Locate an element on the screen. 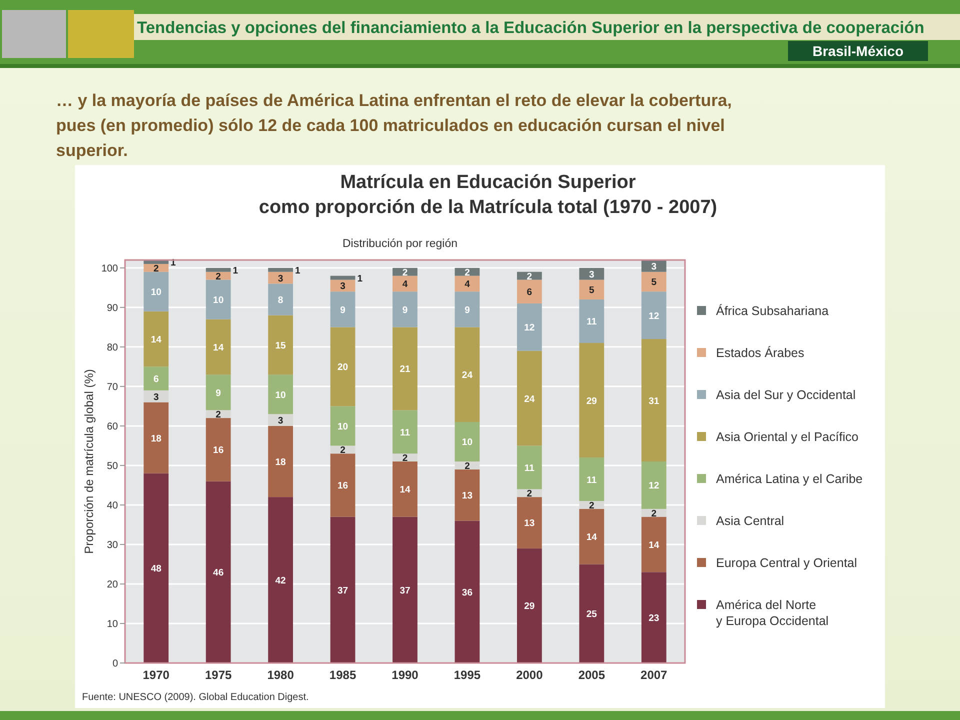 The image size is (960, 720). y-tick-label: 100 is located at coordinates (109, 268).